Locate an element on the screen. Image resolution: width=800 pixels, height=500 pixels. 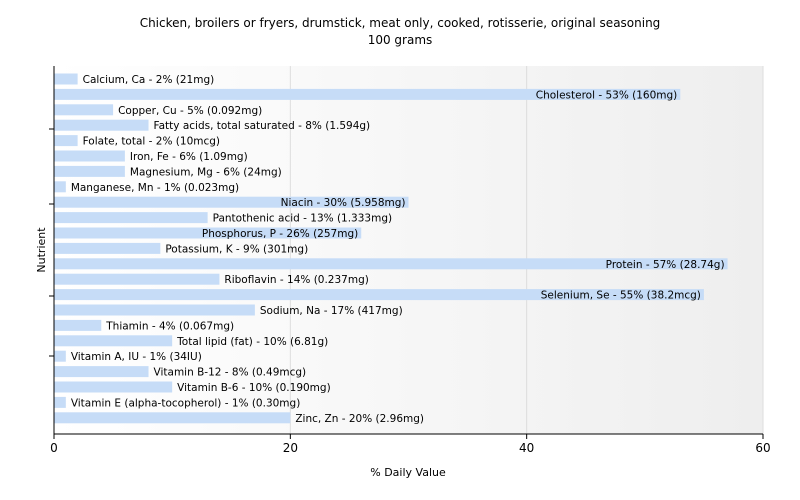
bar-label-17: Total lipid (fat) - 10% (6.81g) is located at coordinates (252, 342).